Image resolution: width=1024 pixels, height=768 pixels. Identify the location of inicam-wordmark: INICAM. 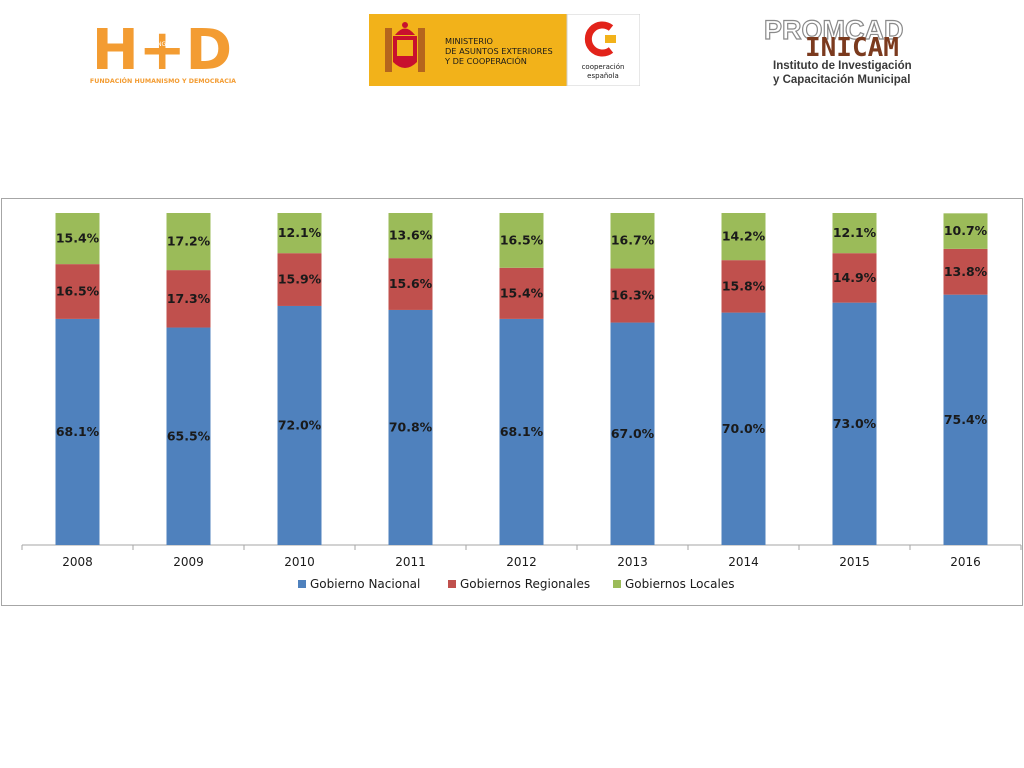
(852, 48).